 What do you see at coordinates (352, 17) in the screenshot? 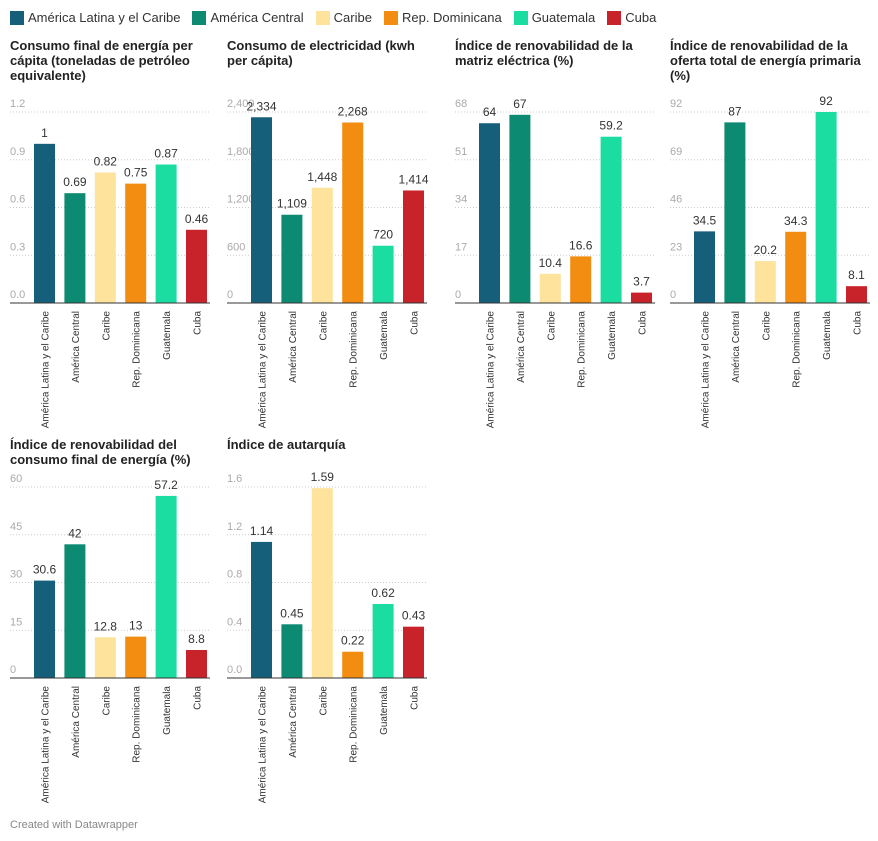
I see `legend-label: Caribe` at bounding box center [352, 17].